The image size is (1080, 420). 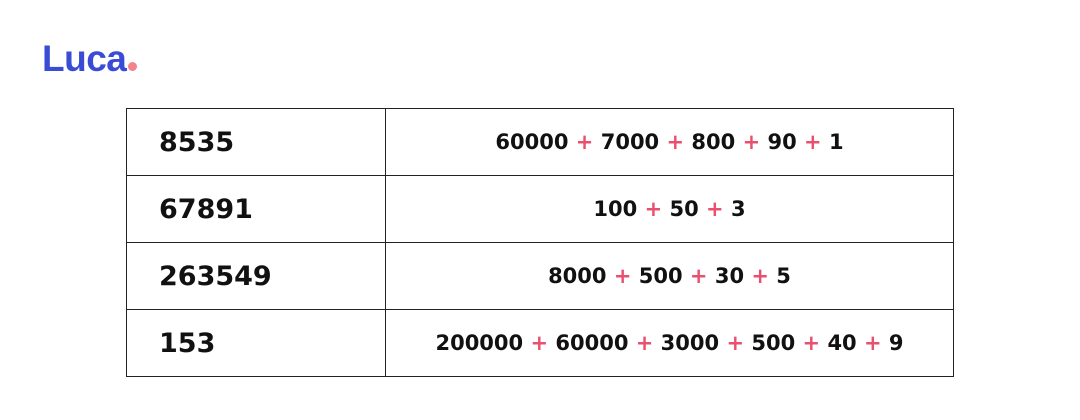 I want to click on logo-text: Luca, so click(x=84, y=58).